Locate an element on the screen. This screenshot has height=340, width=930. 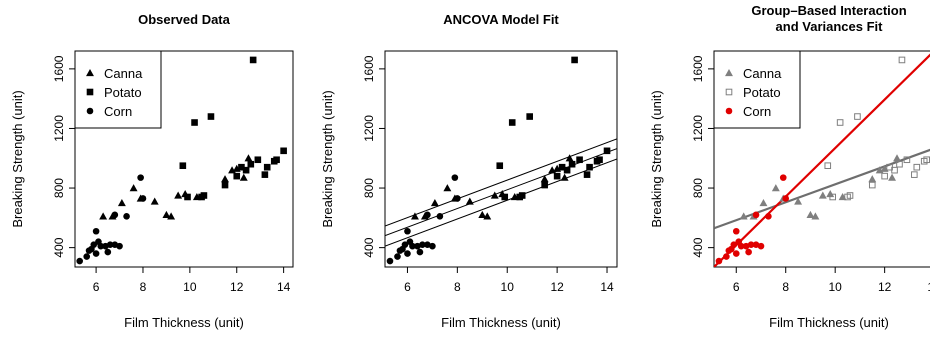
legend-marker-canna is located at coordinates (90, 73).